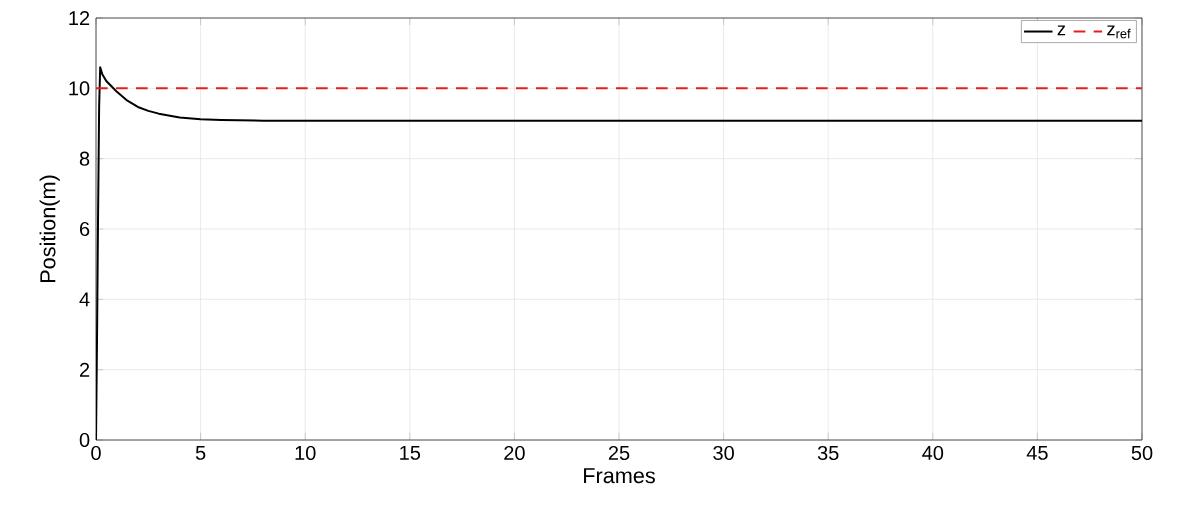  I want to click on x-tick-label: 45, so click(1037, 452).